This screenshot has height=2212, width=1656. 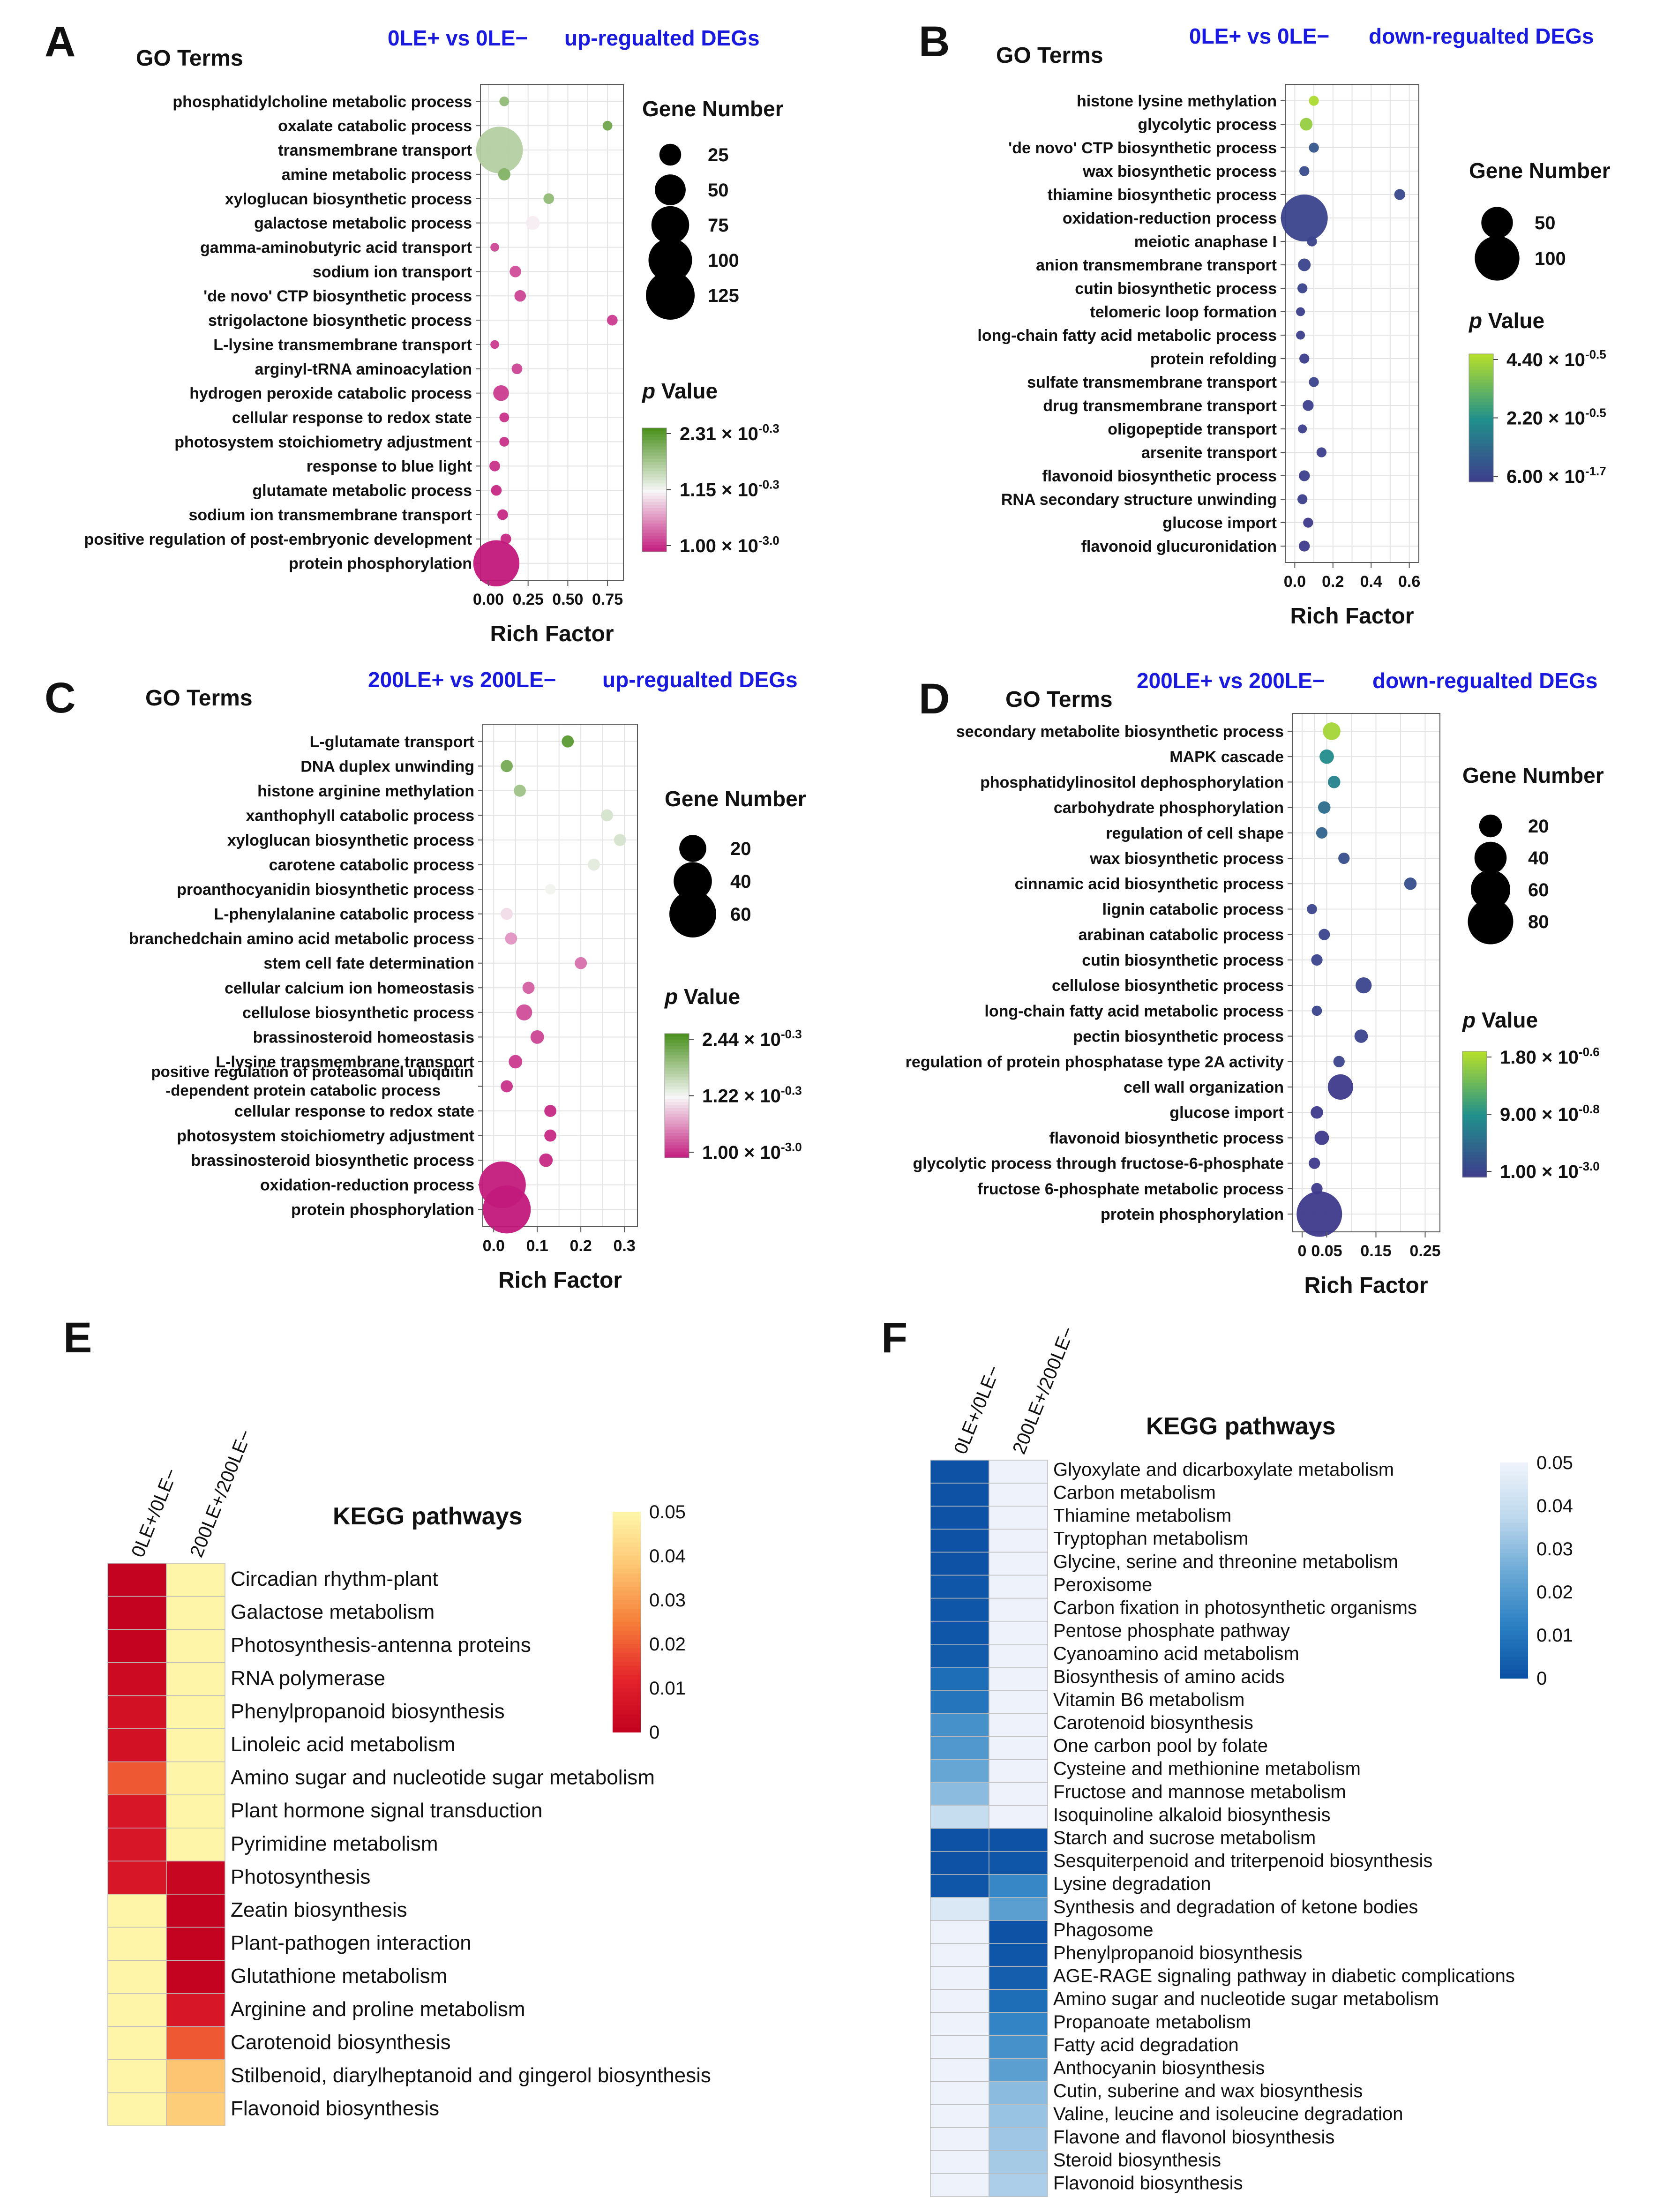 What do you see at coordinates (308, 1678) in the screenshot?
I see `kegg-pathway-label: RNA polymerase` at bounding box center [308, 1678].